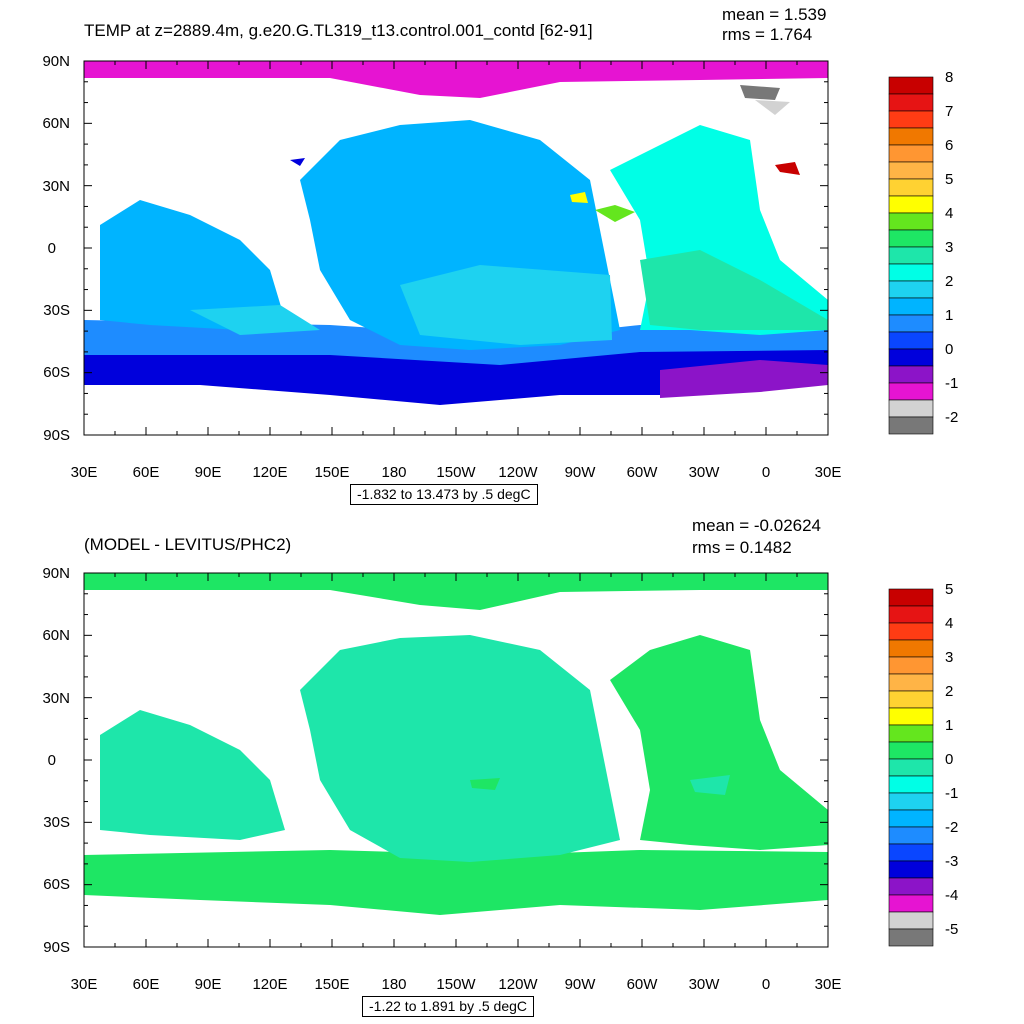 Image resolution: width=1024 pixels, height=1024 pixels. Describe the element at coordinates (51, 760) in the screenshot. I see `p2-lat-0: 0` at that location.